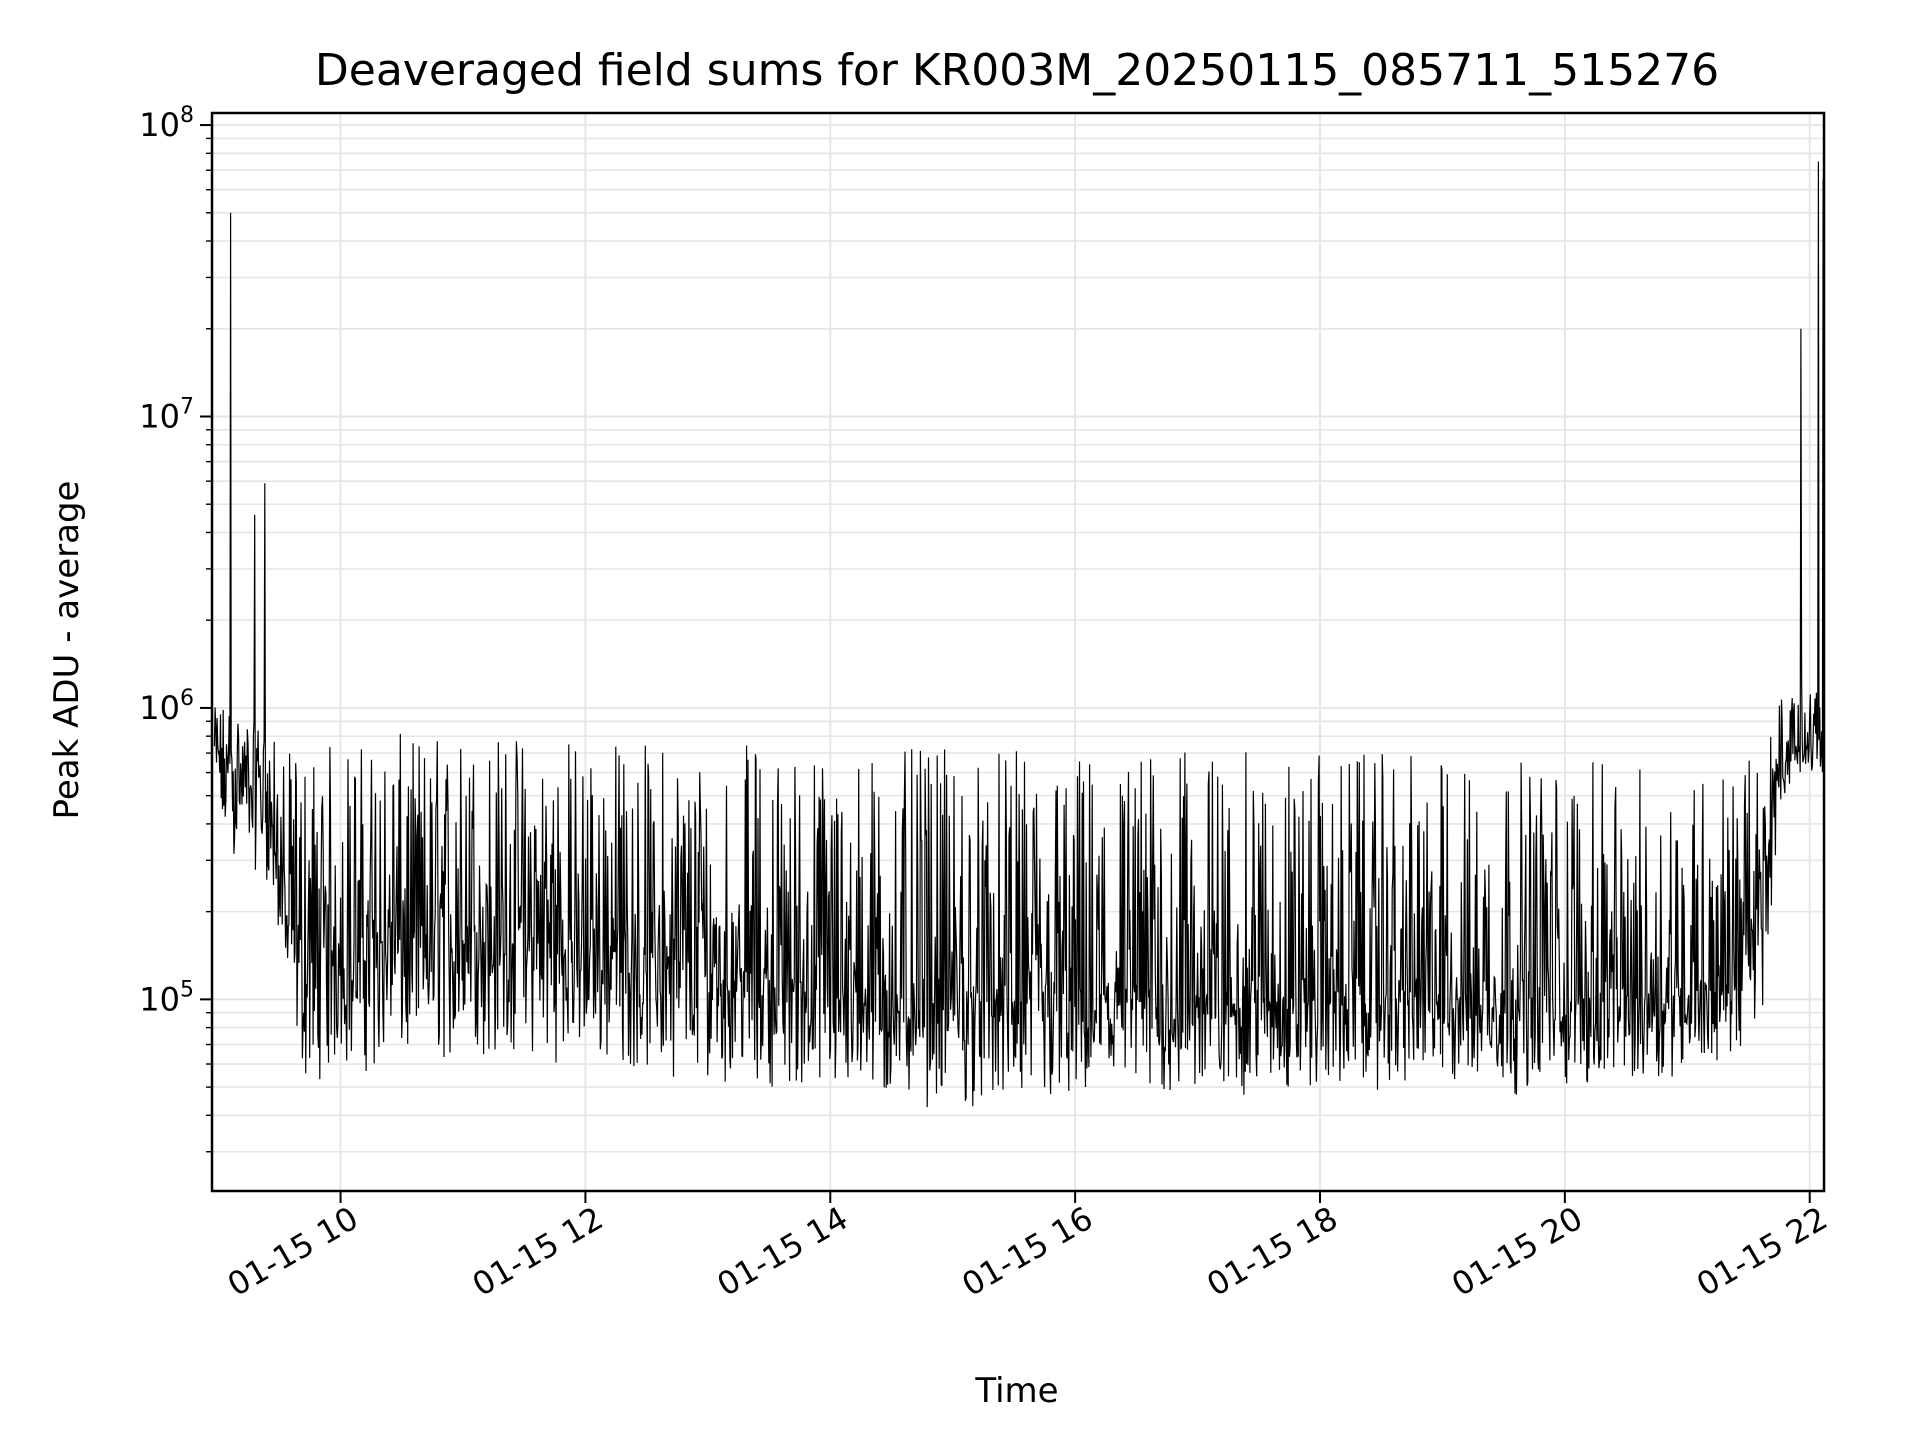 This screenshot has width=1920, height=1440. Describe the element at coordinates (166, 123) in the screenshot. I see `y-tick-label: 108` at that location.